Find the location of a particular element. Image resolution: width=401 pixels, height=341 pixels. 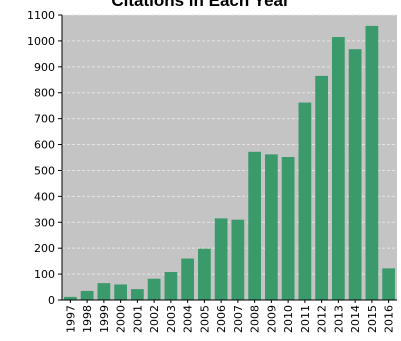

y-tick-label: 500 is located at coordinates (44, 170).